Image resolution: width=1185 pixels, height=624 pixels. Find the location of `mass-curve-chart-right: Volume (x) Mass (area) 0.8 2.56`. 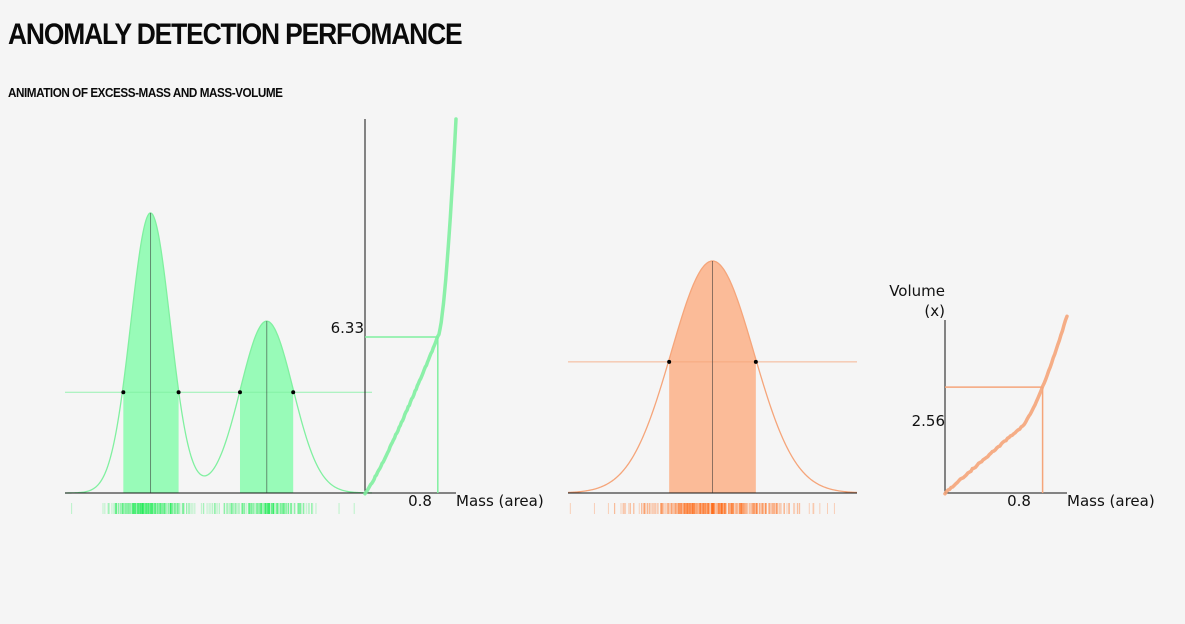

mass-curve-chart-right: Volume (x) Mass (area) 0.8 2.56 is located at coordinates (1021, 396).